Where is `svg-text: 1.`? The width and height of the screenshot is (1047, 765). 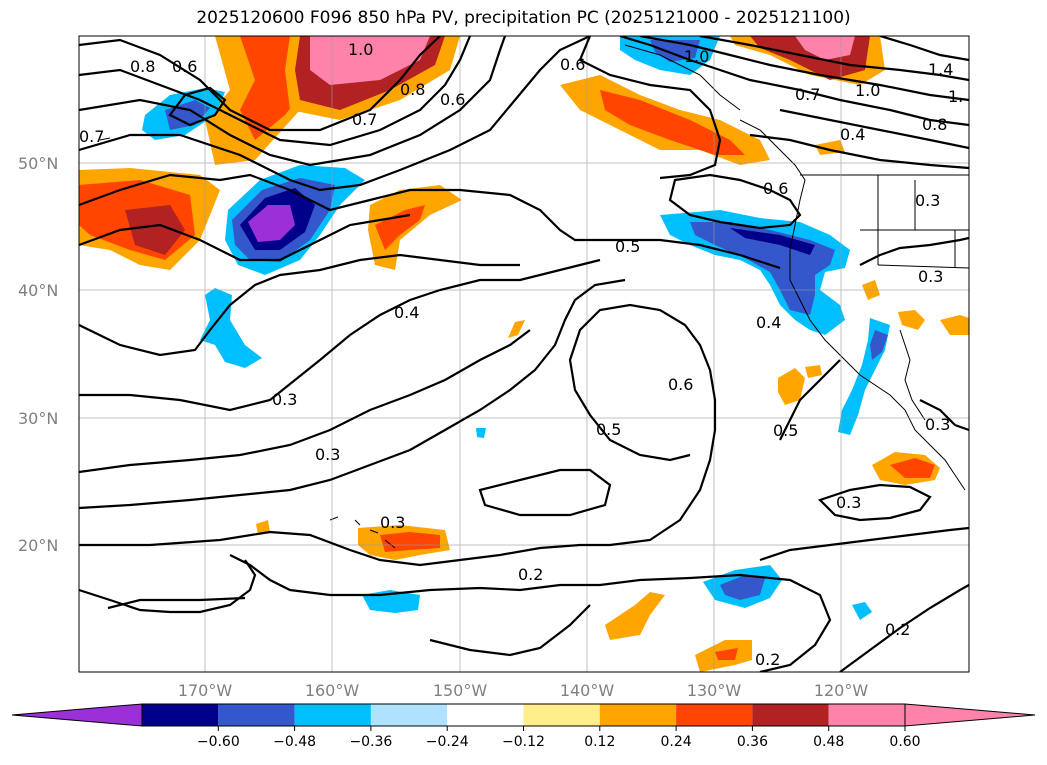 svg-text: 1. is located at coordinates (955, 96).